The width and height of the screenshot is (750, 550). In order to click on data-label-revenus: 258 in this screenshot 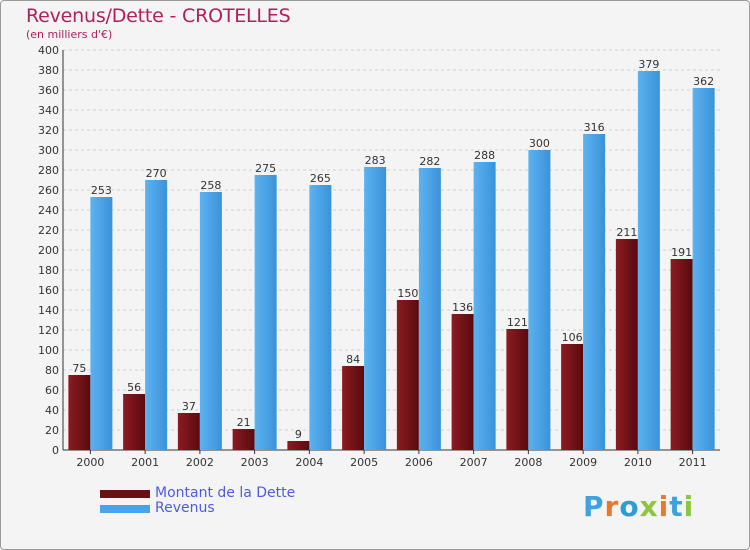, I will do `click(210, 185)`.